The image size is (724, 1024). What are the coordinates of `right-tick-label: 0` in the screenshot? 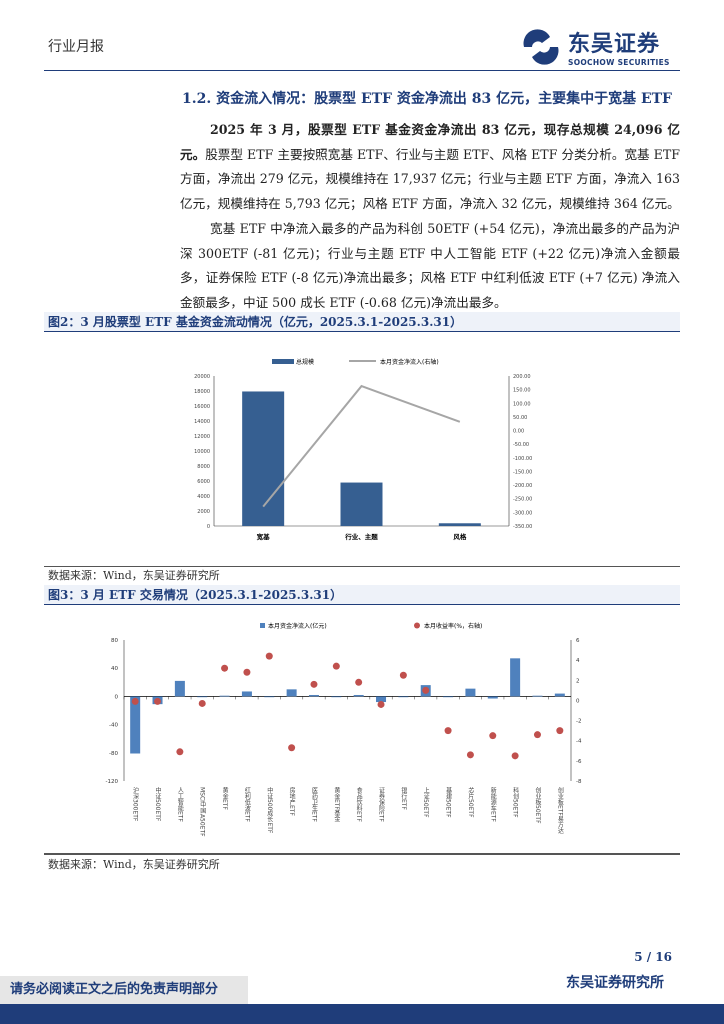 It's located at (578, 701).